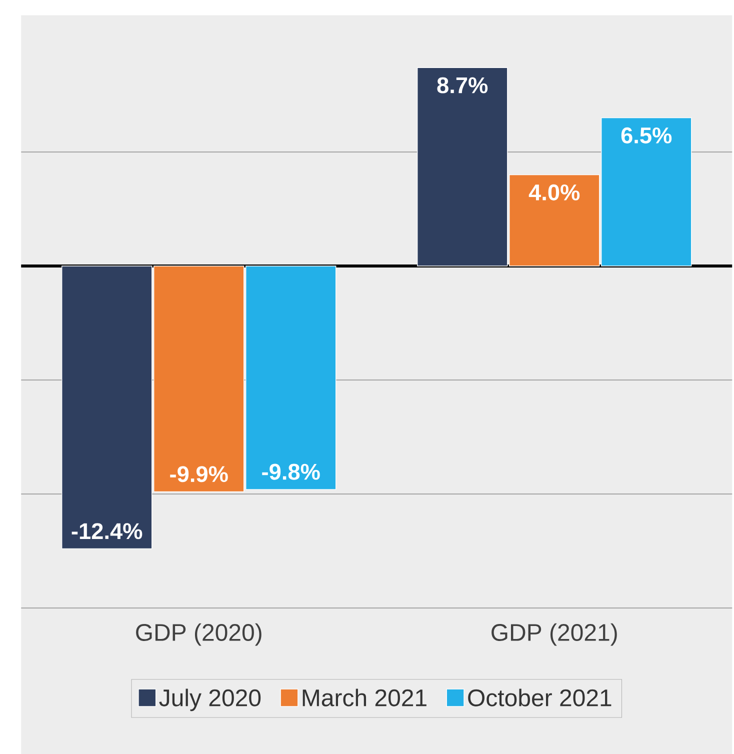 This screenshot has height=754, width=734. Describe the element at coordinates (210, 700) in the screenshot. I see `legend-label: July 2020` at that location.